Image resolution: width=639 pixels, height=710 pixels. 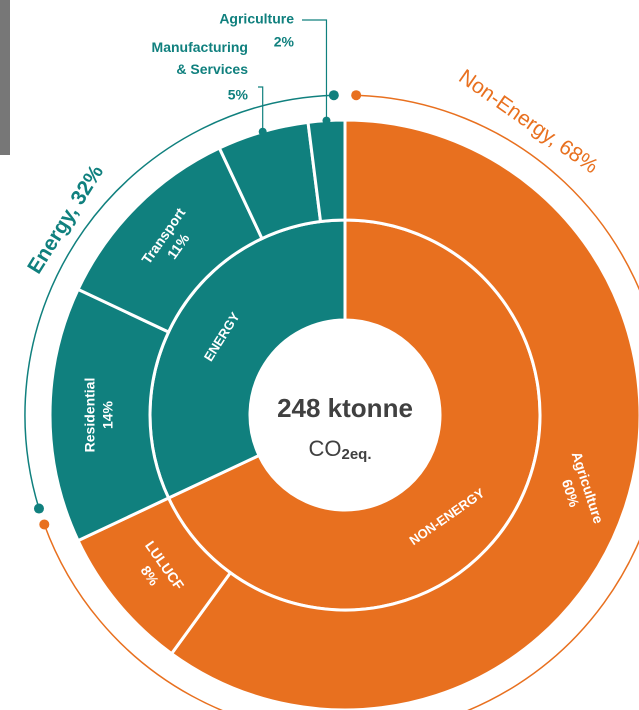 I want to click on outer-category: Manufacturing & Services, so click(x=200, y=58).